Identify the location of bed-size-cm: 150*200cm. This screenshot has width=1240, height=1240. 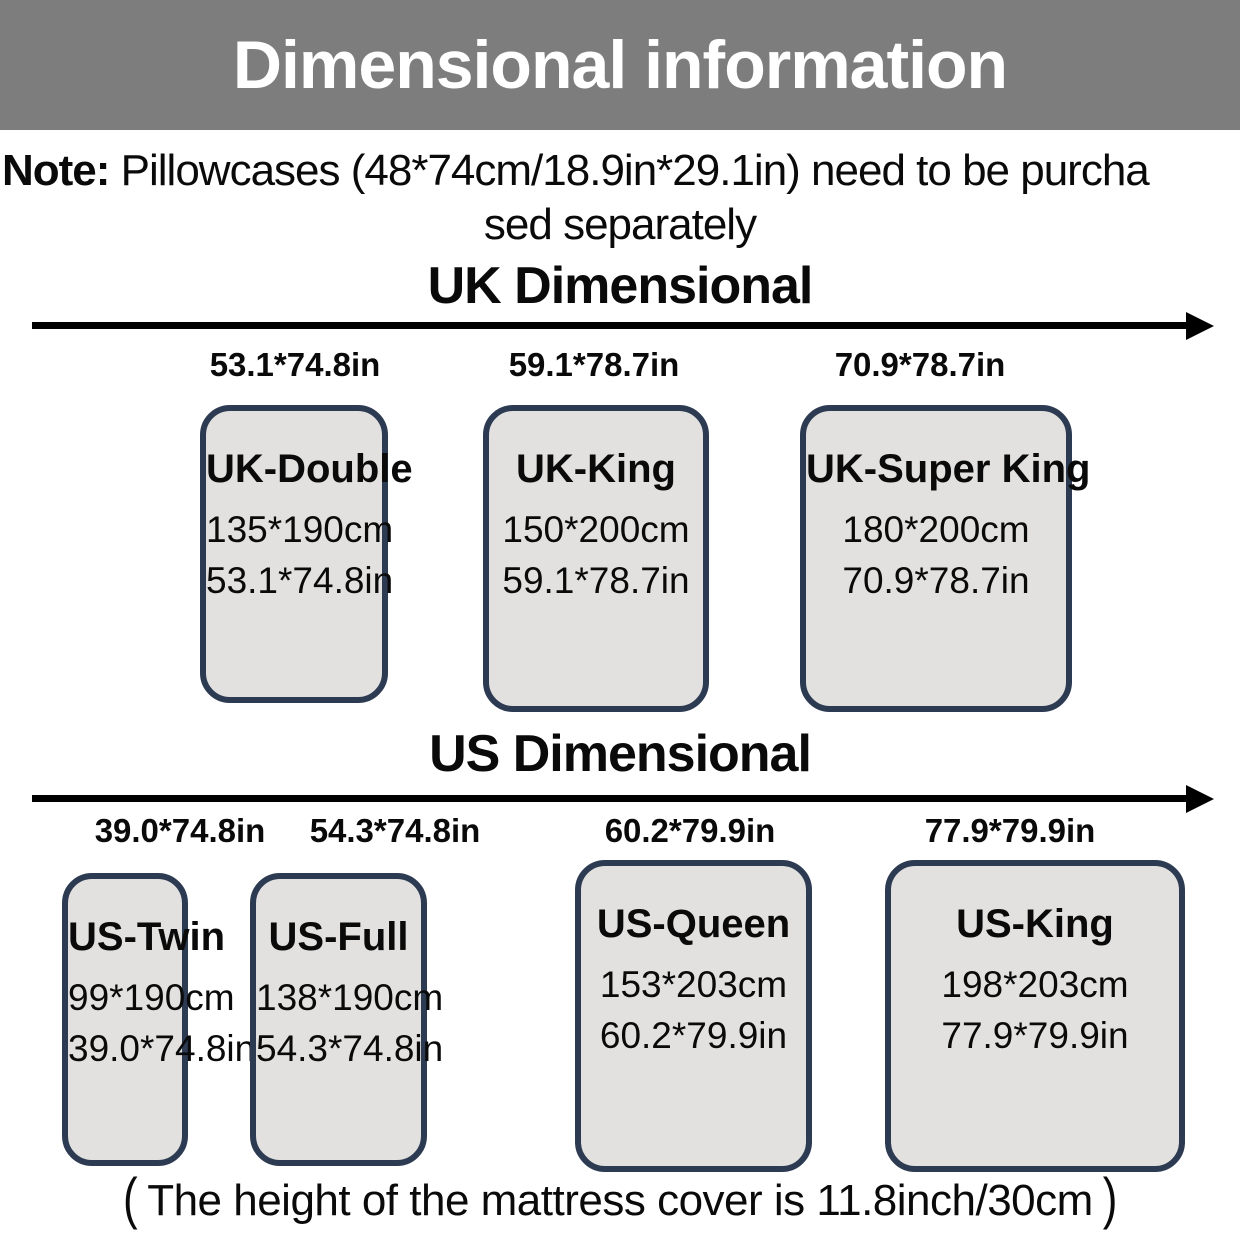
(596, 529).